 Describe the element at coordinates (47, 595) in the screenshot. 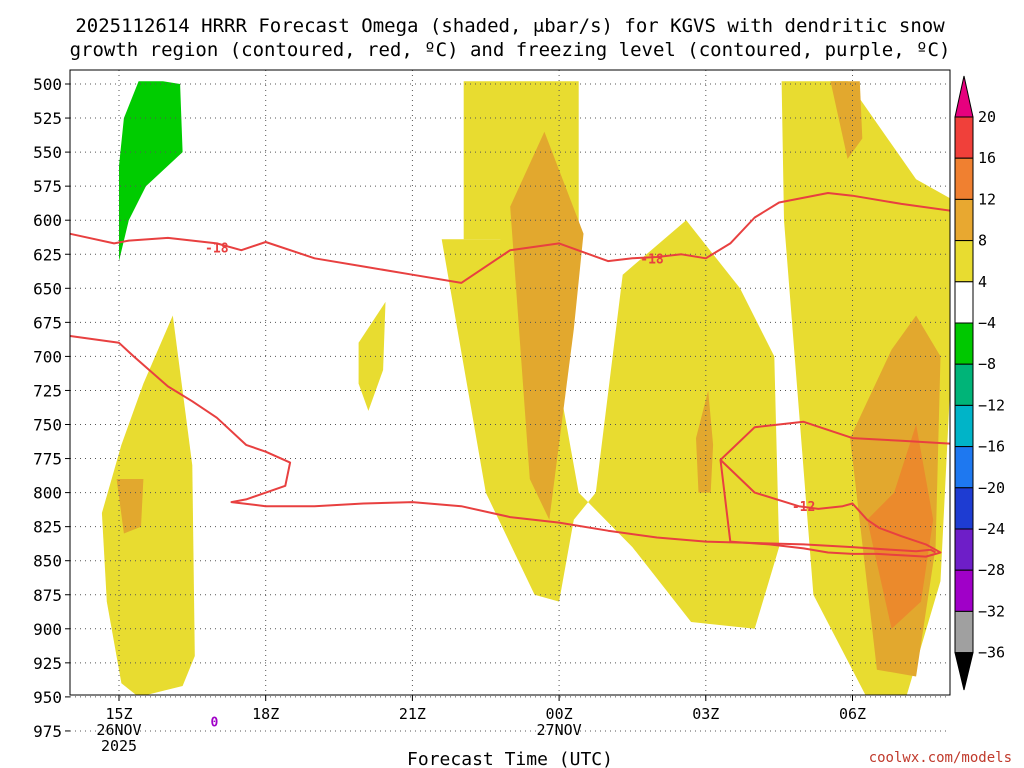

I see `y-tick-label-875: 875` at that location.